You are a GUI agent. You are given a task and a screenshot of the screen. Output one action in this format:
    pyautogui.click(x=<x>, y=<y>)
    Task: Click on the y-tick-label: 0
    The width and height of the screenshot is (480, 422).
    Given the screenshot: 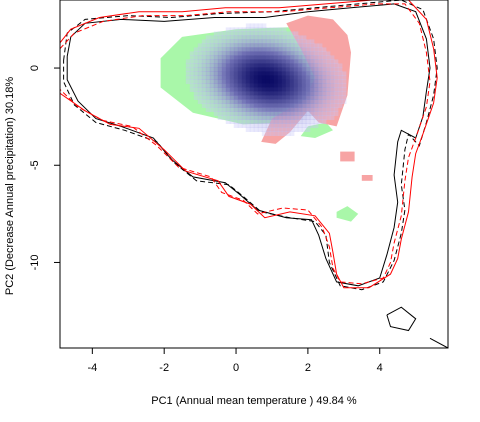 What is the action you would take?
    pyautogui.click(x=35, y=68)
    